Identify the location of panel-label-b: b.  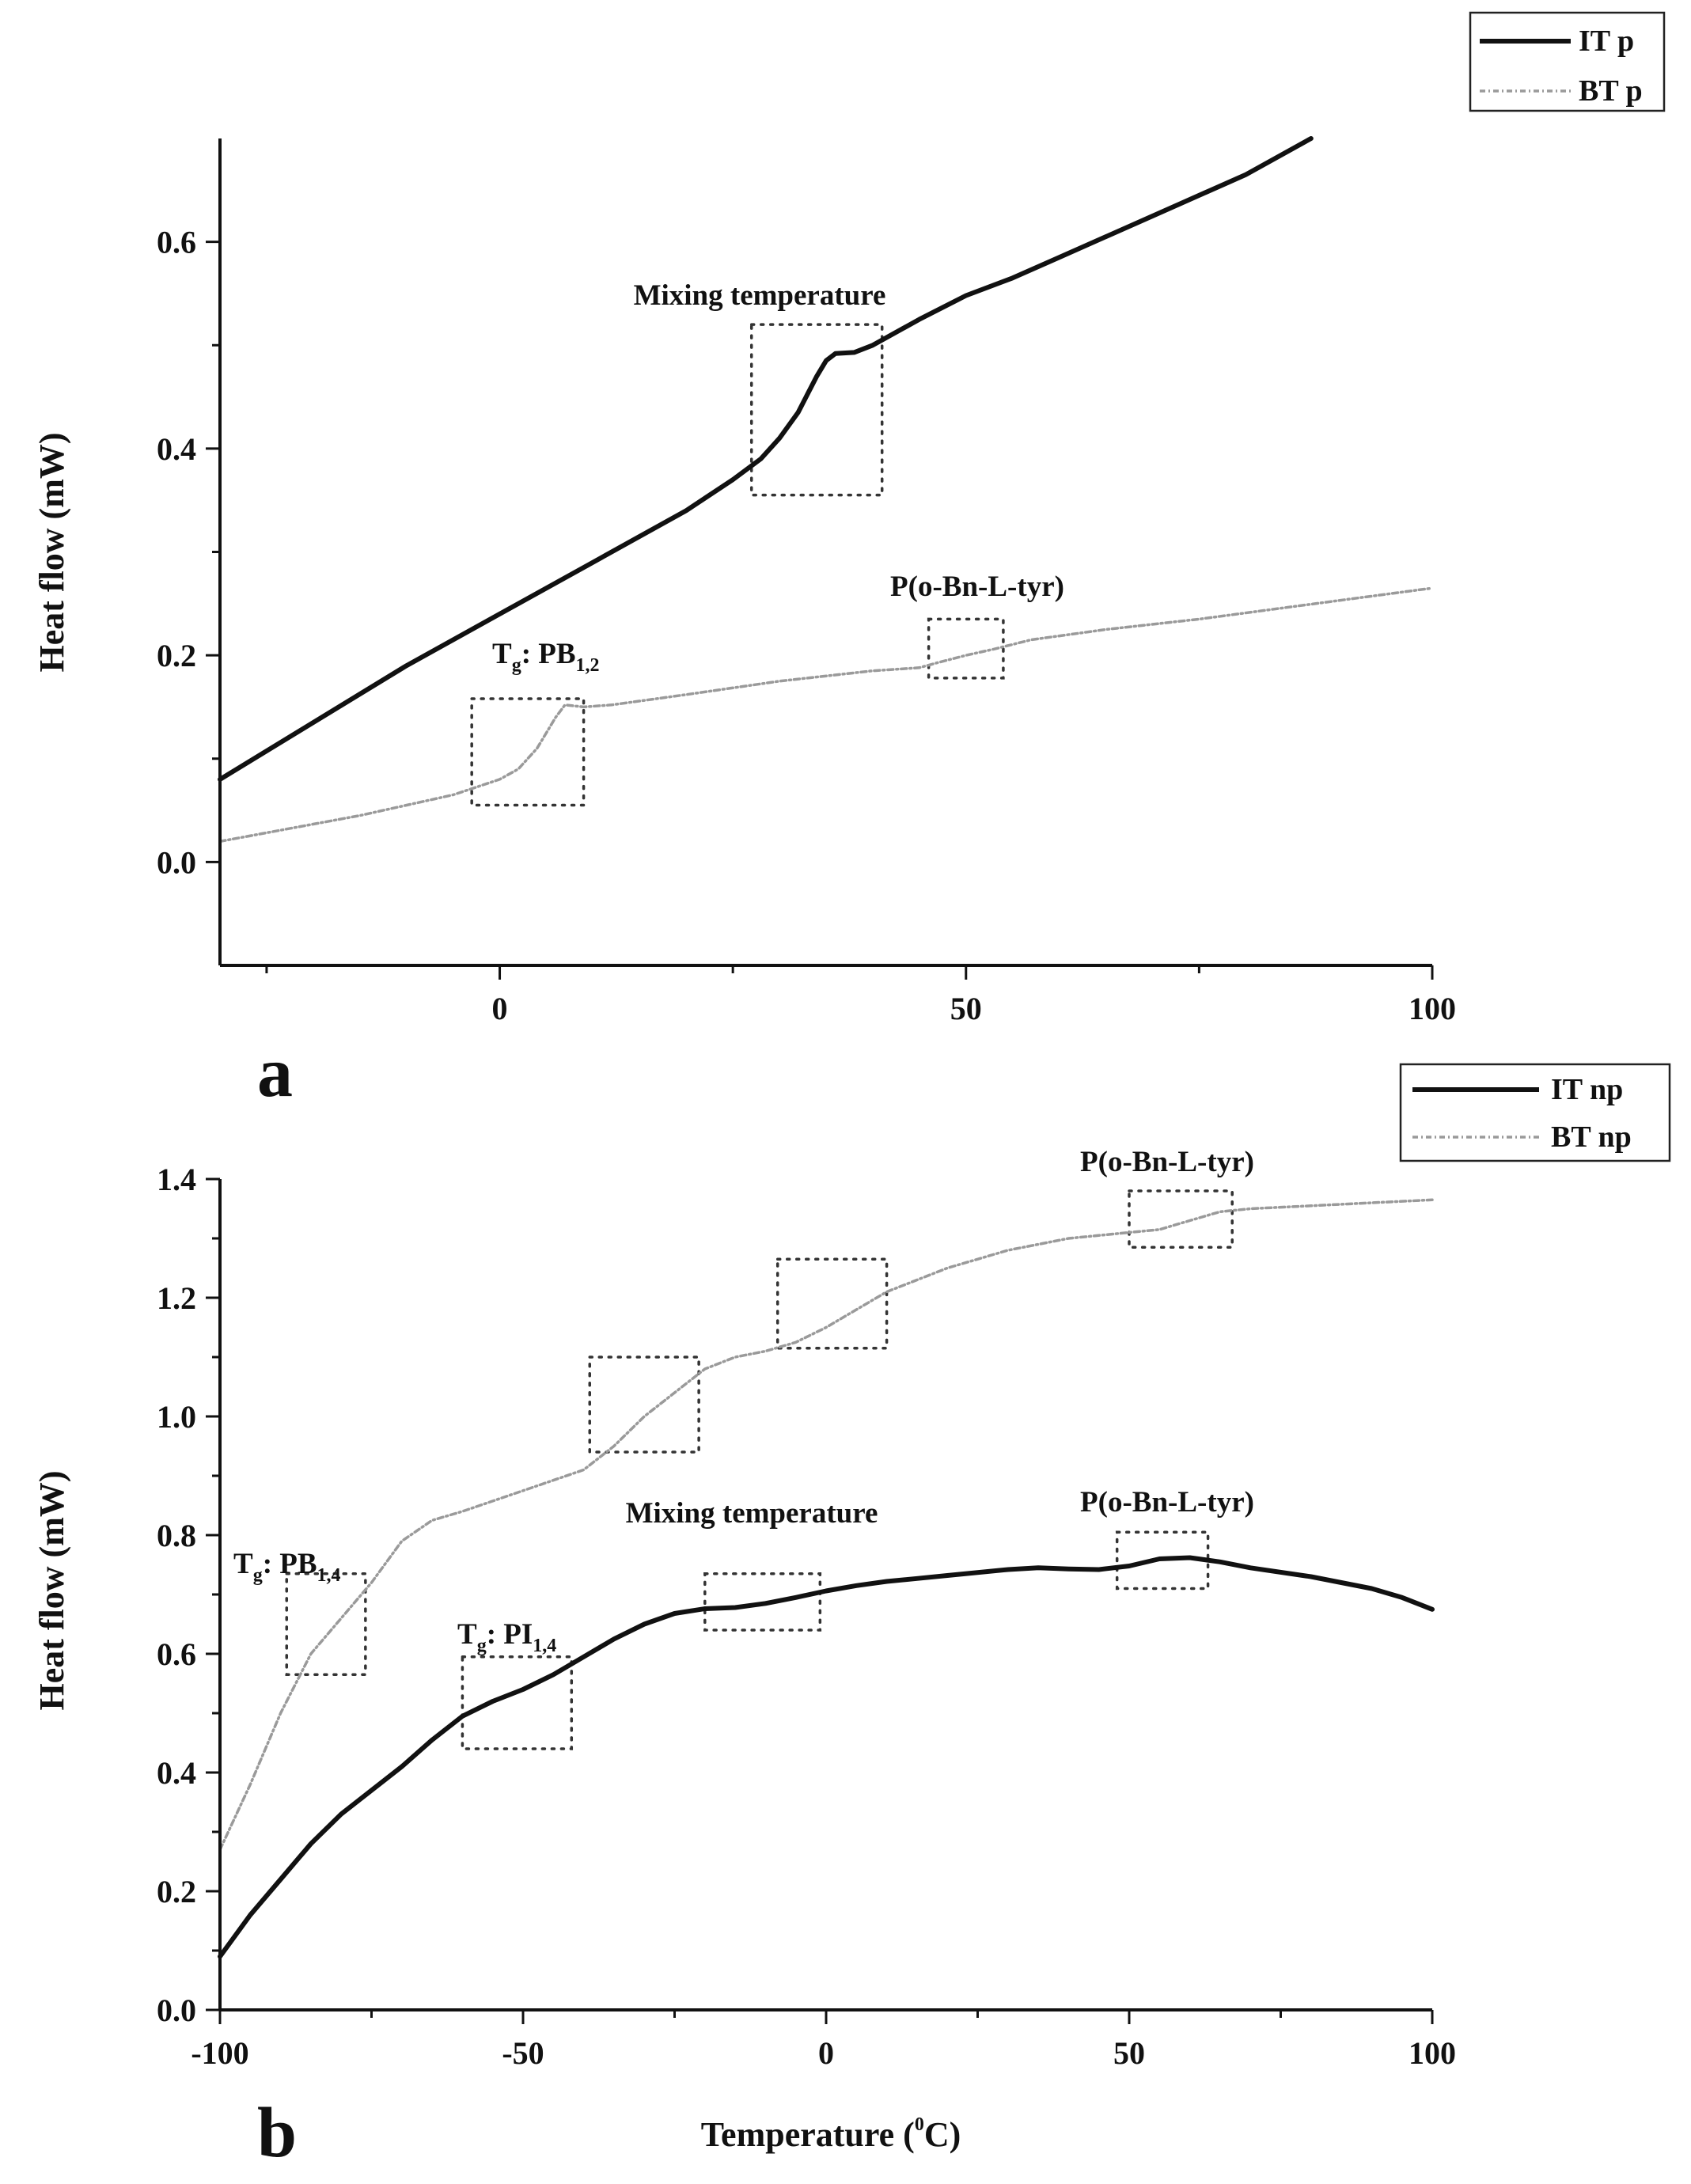
(277, 2133).